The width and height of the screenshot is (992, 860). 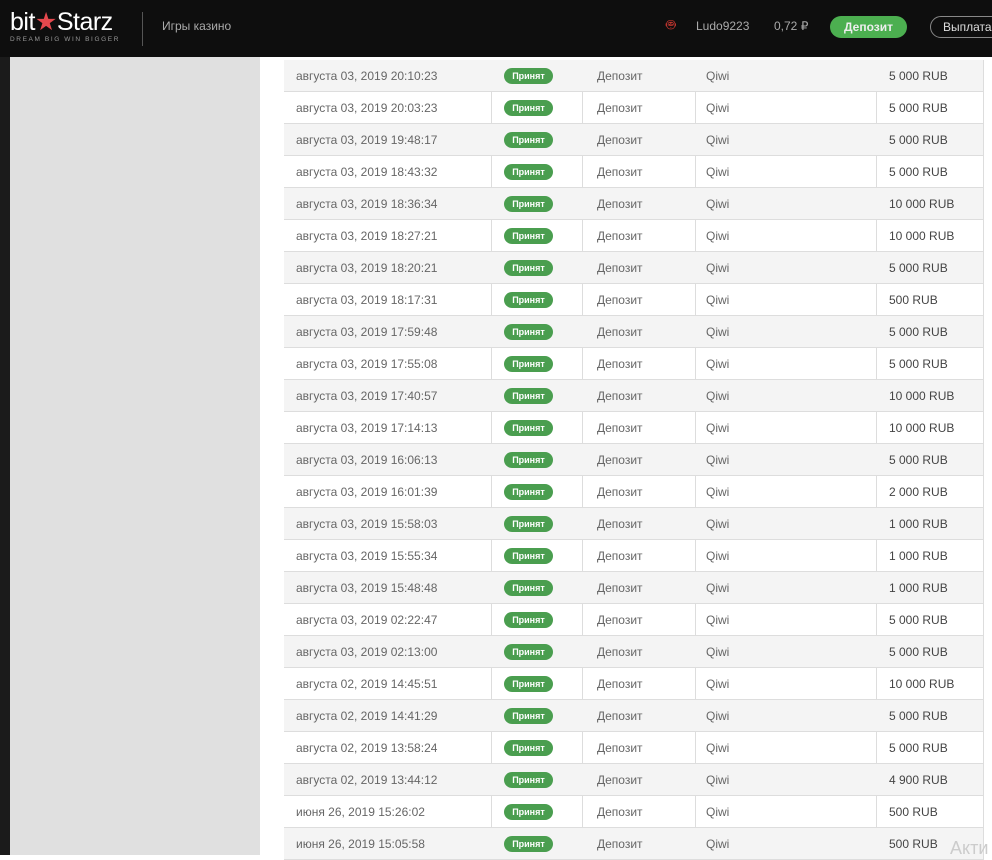 I want to click on transaction-date: августа 03, 2019 20:10:23, so click(x=367, y=76).